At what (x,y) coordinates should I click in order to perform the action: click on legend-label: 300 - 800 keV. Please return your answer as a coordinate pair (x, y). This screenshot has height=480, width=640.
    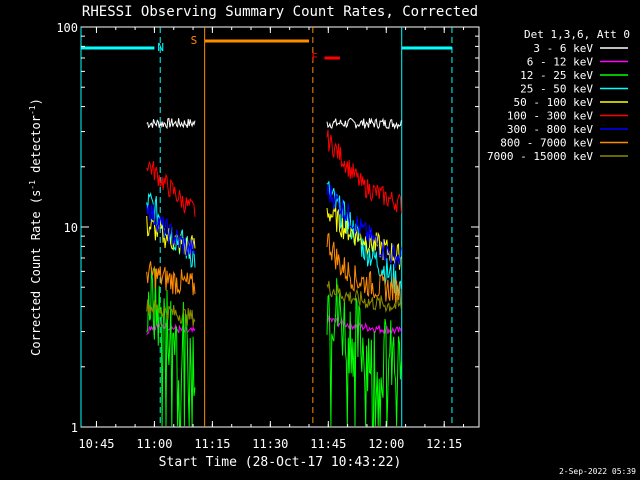
    Looking at the image, I should click on (550, 129).